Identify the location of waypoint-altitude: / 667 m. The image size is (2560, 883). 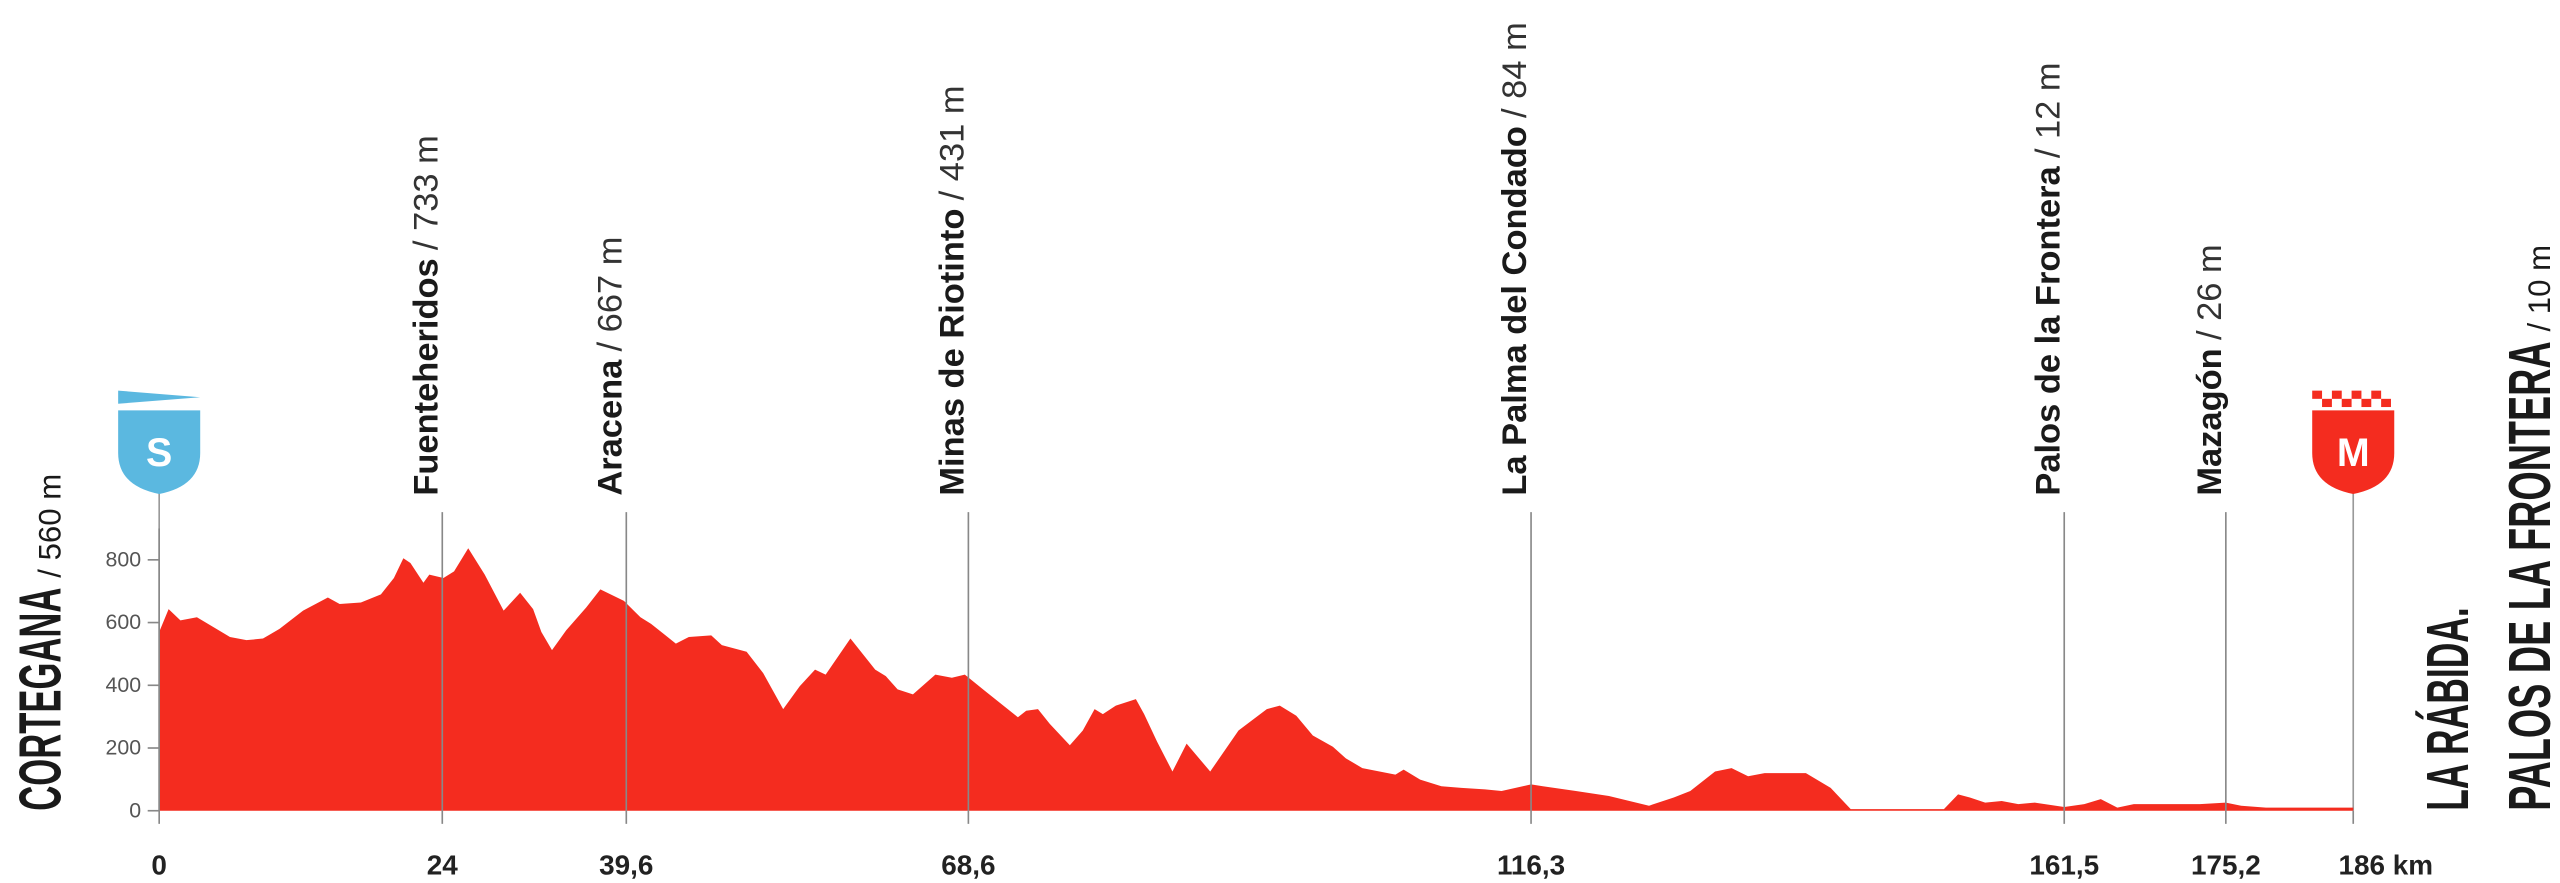
(610, 294).